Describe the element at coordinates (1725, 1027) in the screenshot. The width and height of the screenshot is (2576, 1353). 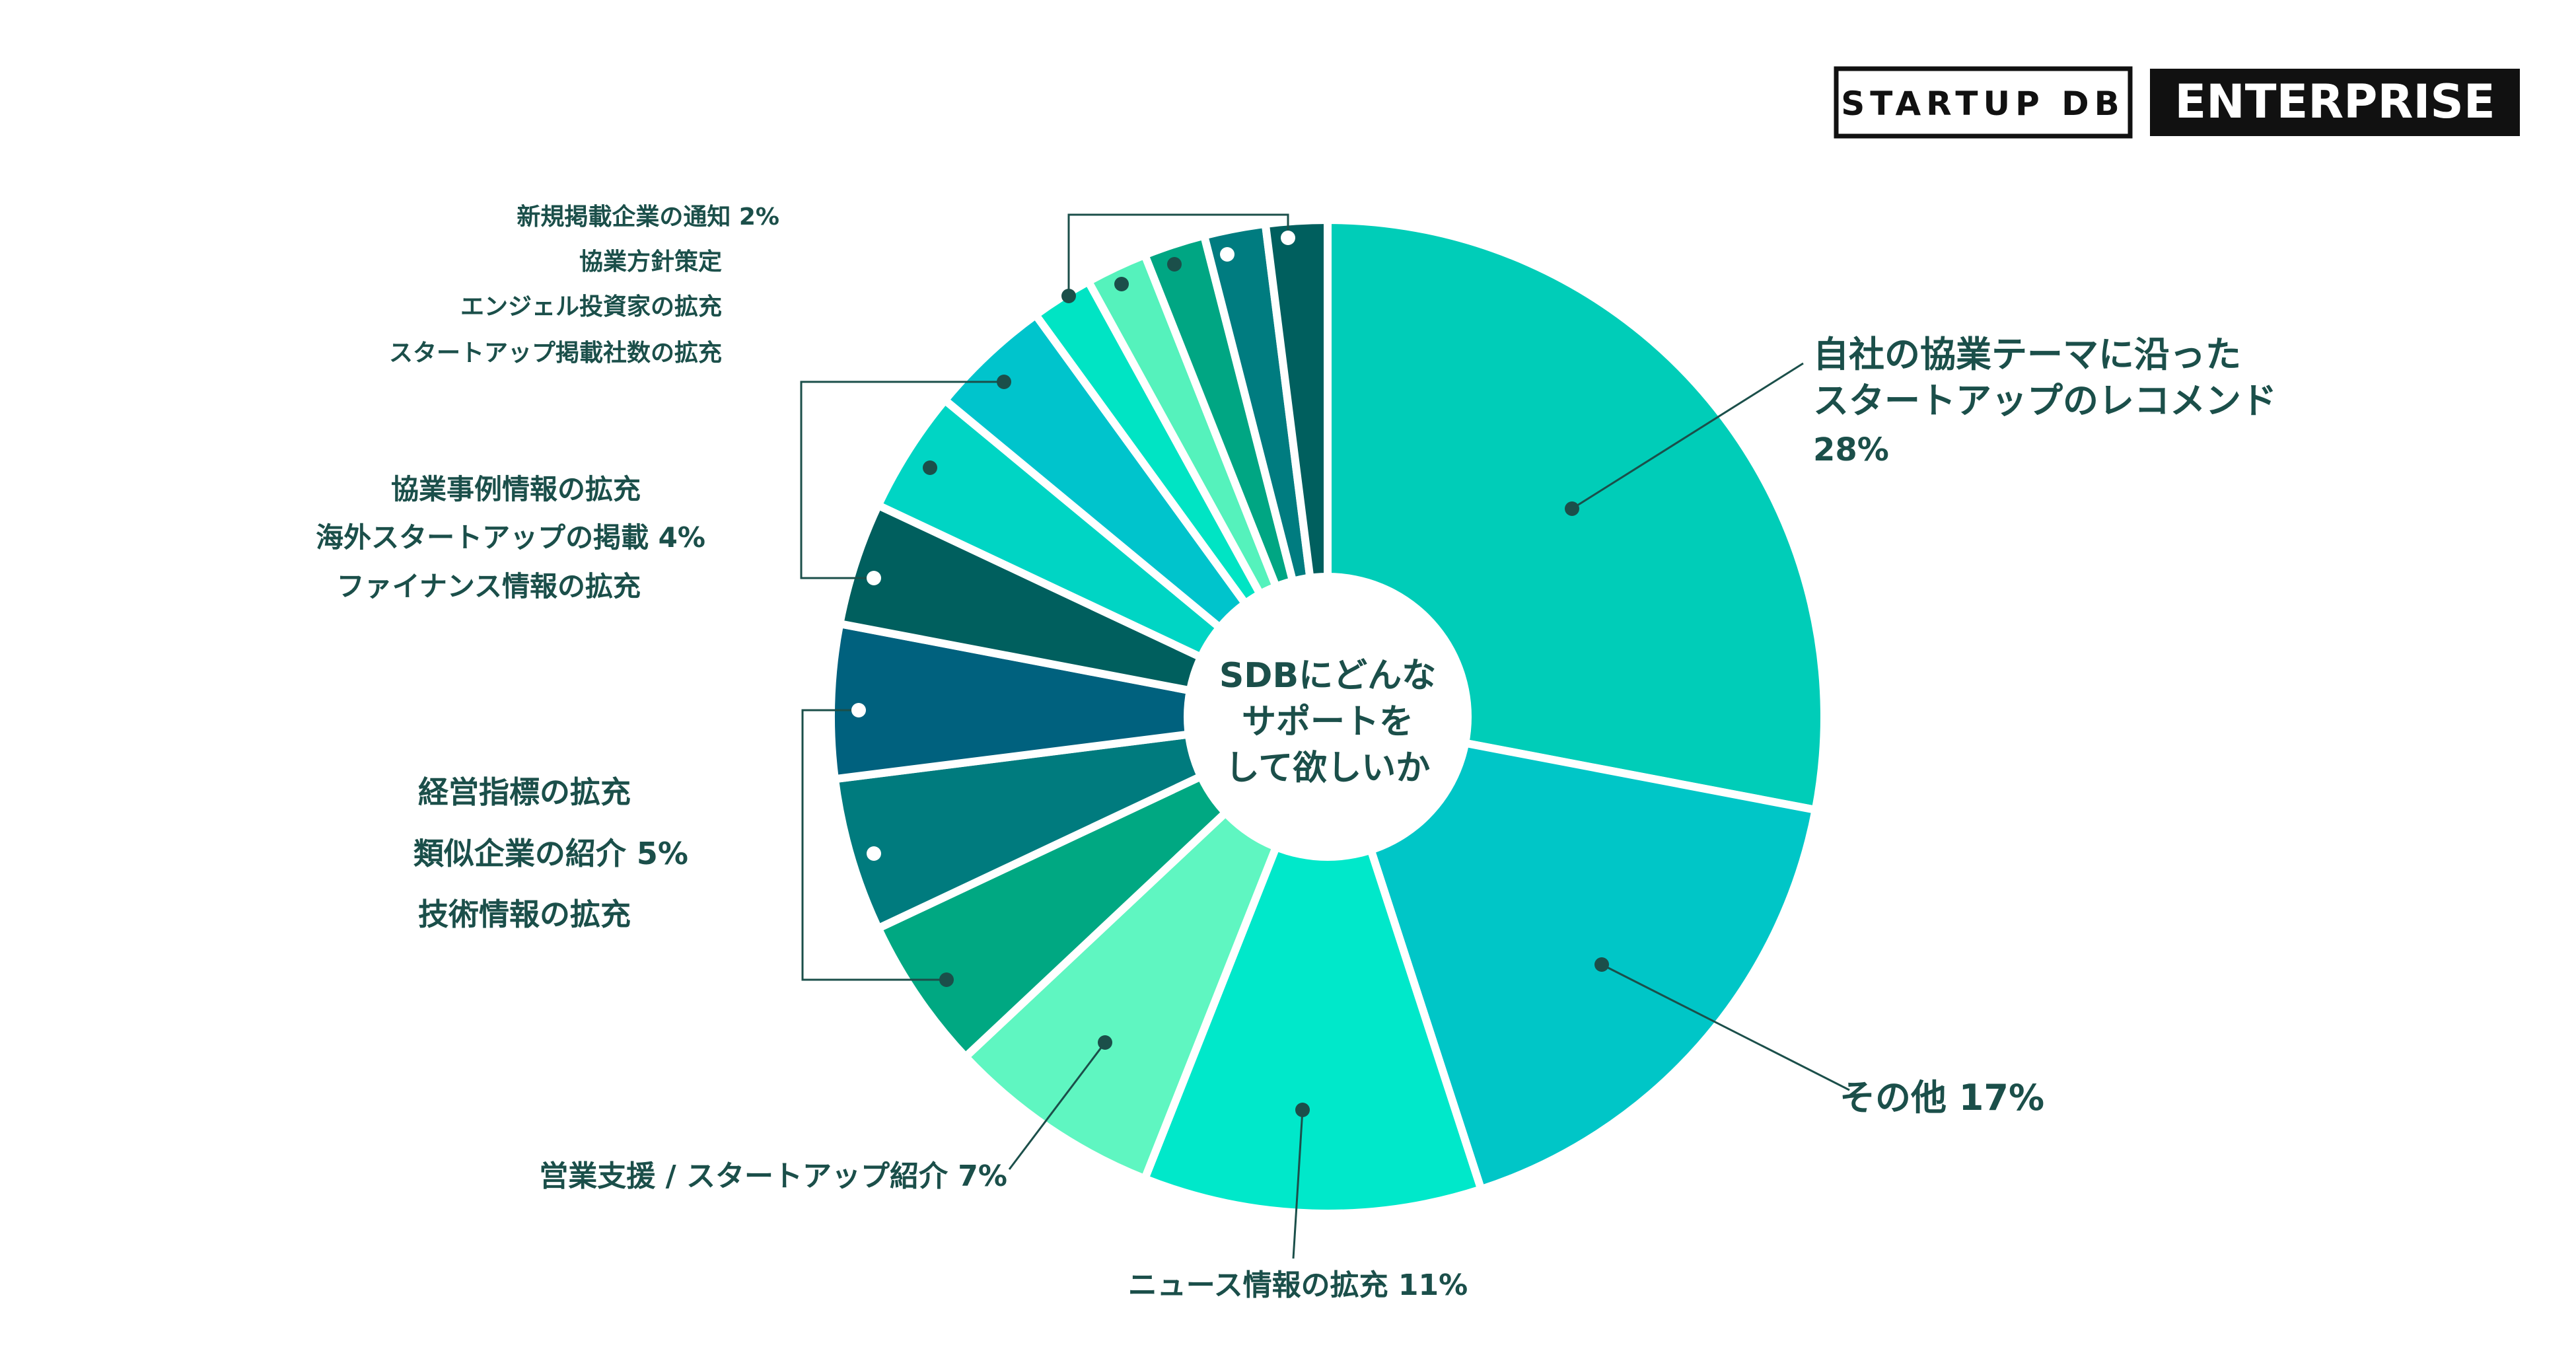
I see `leader-other` at that location.